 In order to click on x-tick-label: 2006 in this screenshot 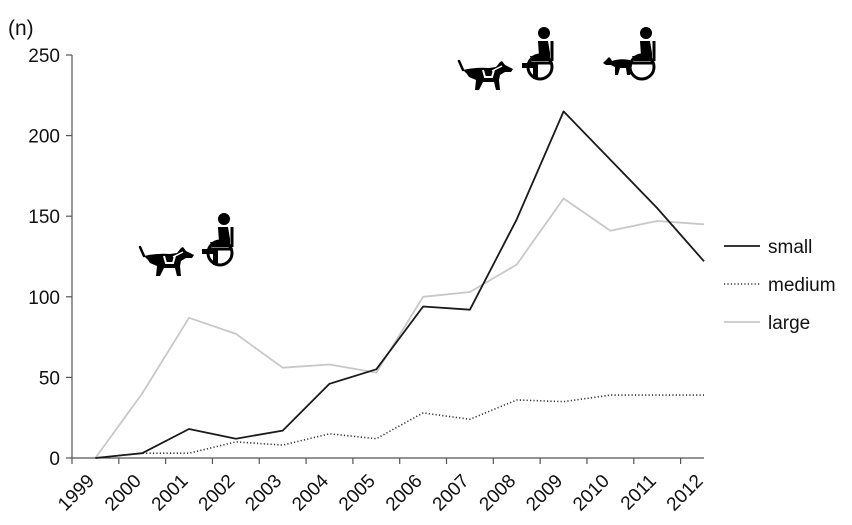, I will do `click(404, 493)`.